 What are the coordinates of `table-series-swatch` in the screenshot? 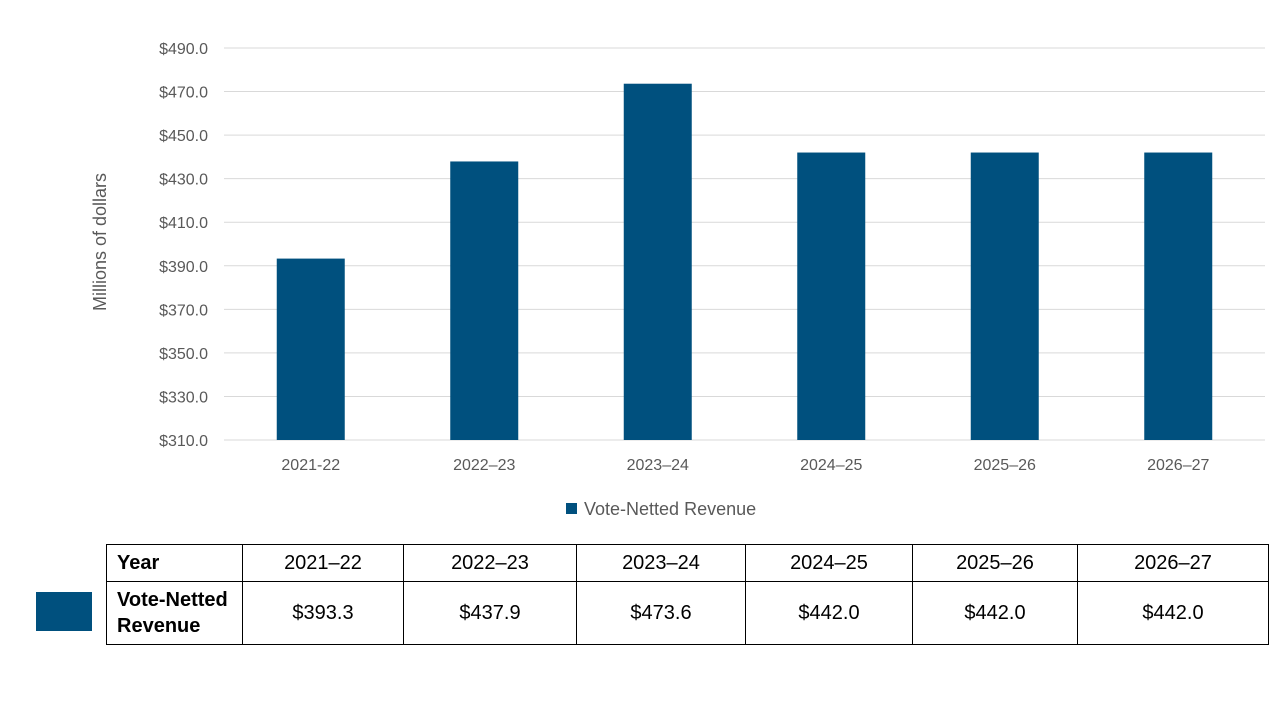 It's located at (64, 611).